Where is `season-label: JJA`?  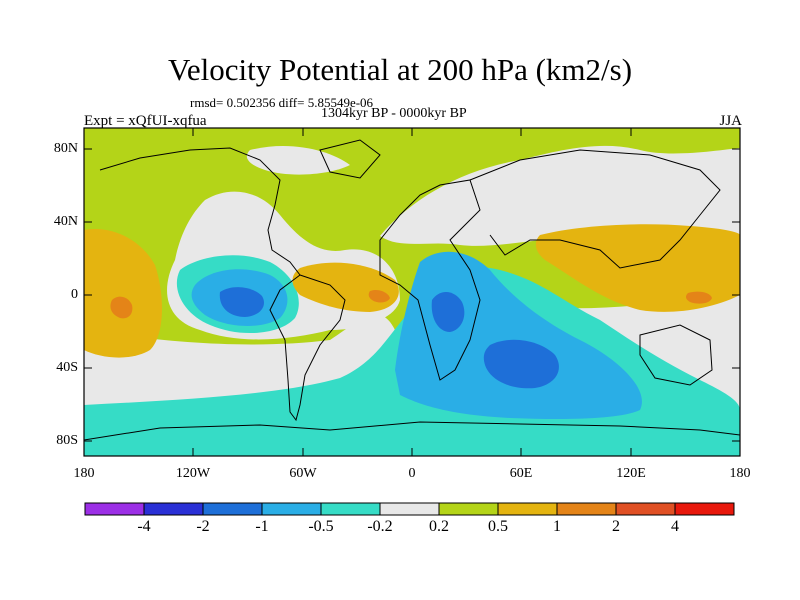 season-label: JJA is located at coordinates (730, 121).